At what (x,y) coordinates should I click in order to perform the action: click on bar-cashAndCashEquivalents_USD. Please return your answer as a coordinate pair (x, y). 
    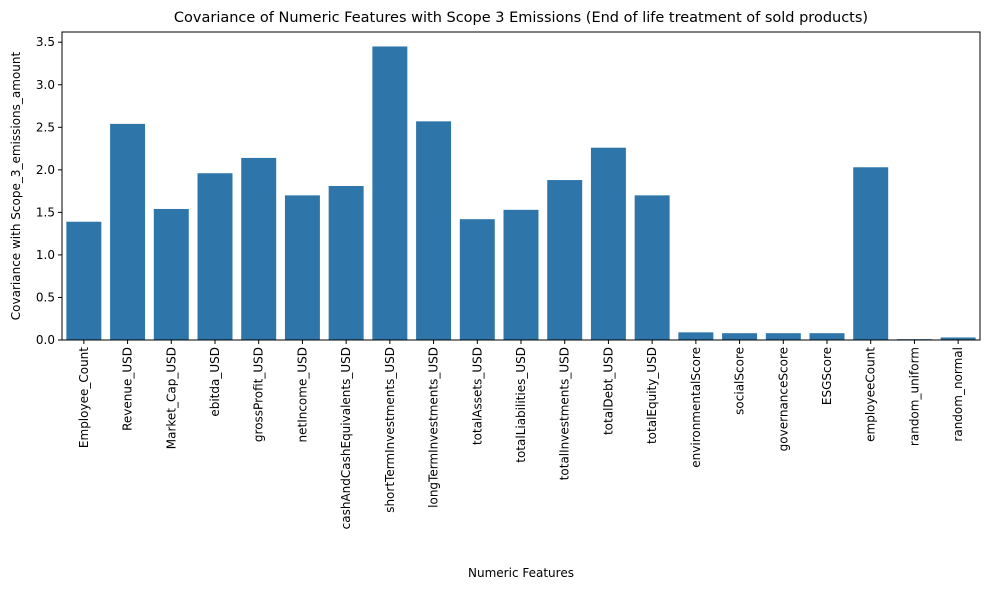
    Looking at the image, I should click on (346, 263).